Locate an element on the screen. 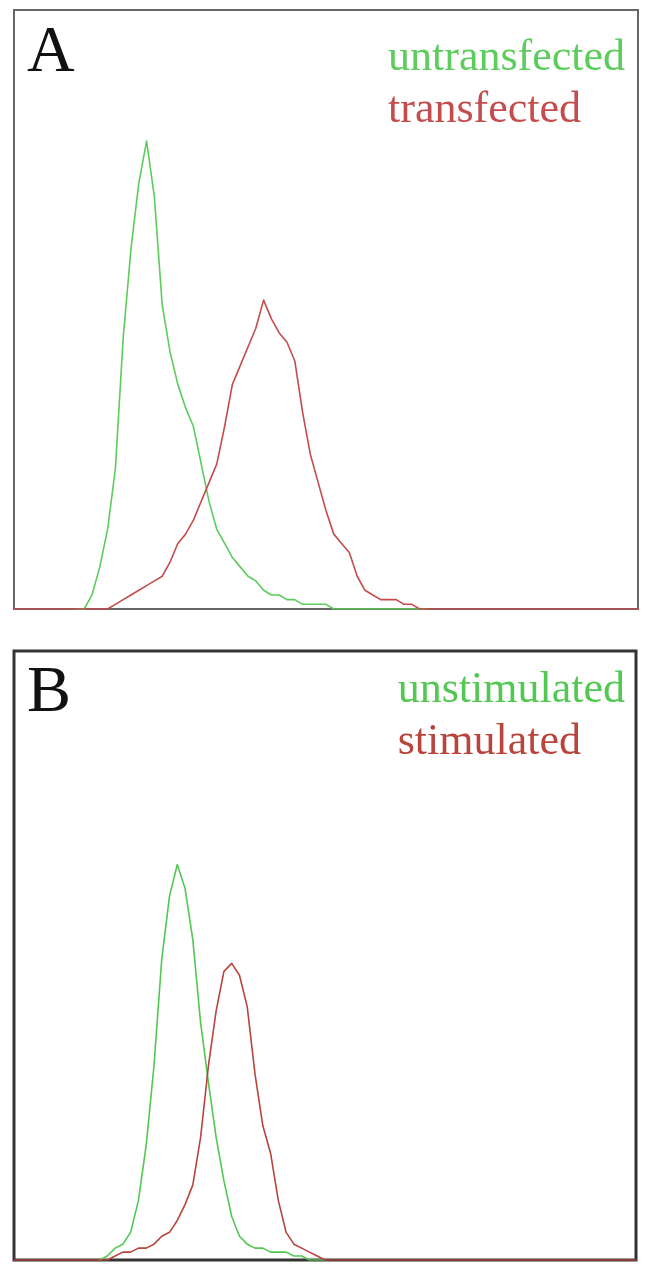 This screenshot has width=650, height=1281. text: unstimulated is located at coordinates (511, 687).